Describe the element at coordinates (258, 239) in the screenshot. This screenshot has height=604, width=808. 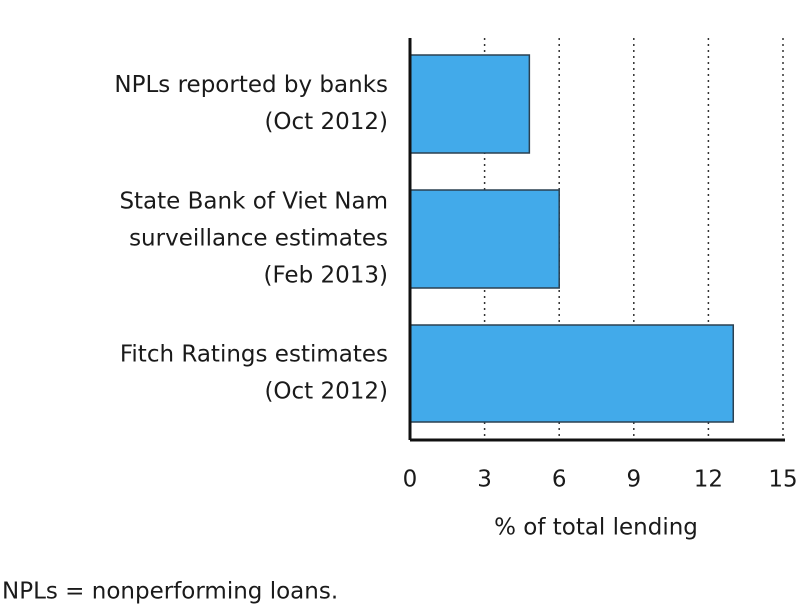
I see `y-tick-label: surveillance estimates` at that location.